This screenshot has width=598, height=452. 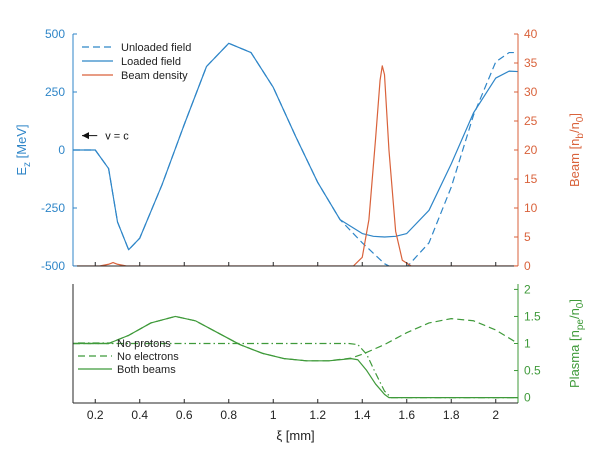 I want to click on top-left-tick-label: 0, so click(x=61, y=150).